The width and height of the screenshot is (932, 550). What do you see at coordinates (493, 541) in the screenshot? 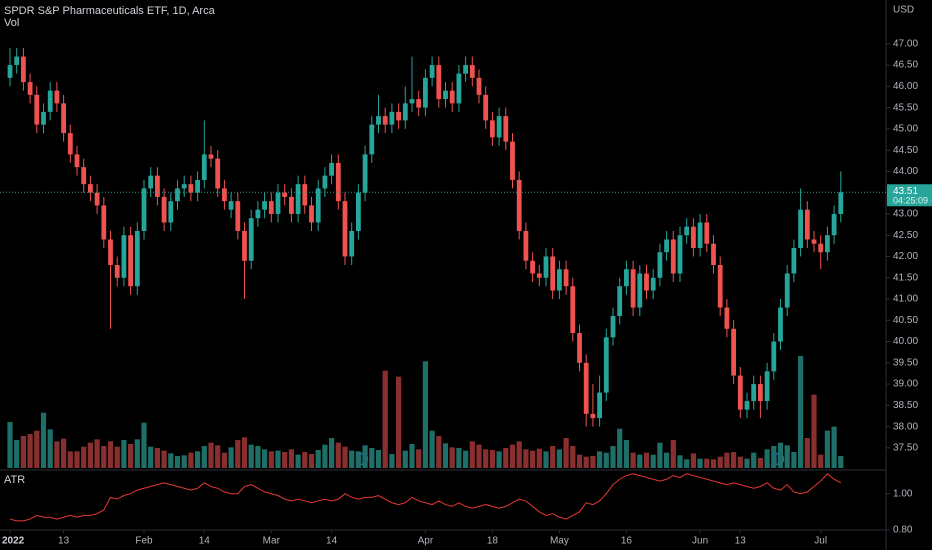
I see `x-tick-label: 18` at bounding box center [493, 541].